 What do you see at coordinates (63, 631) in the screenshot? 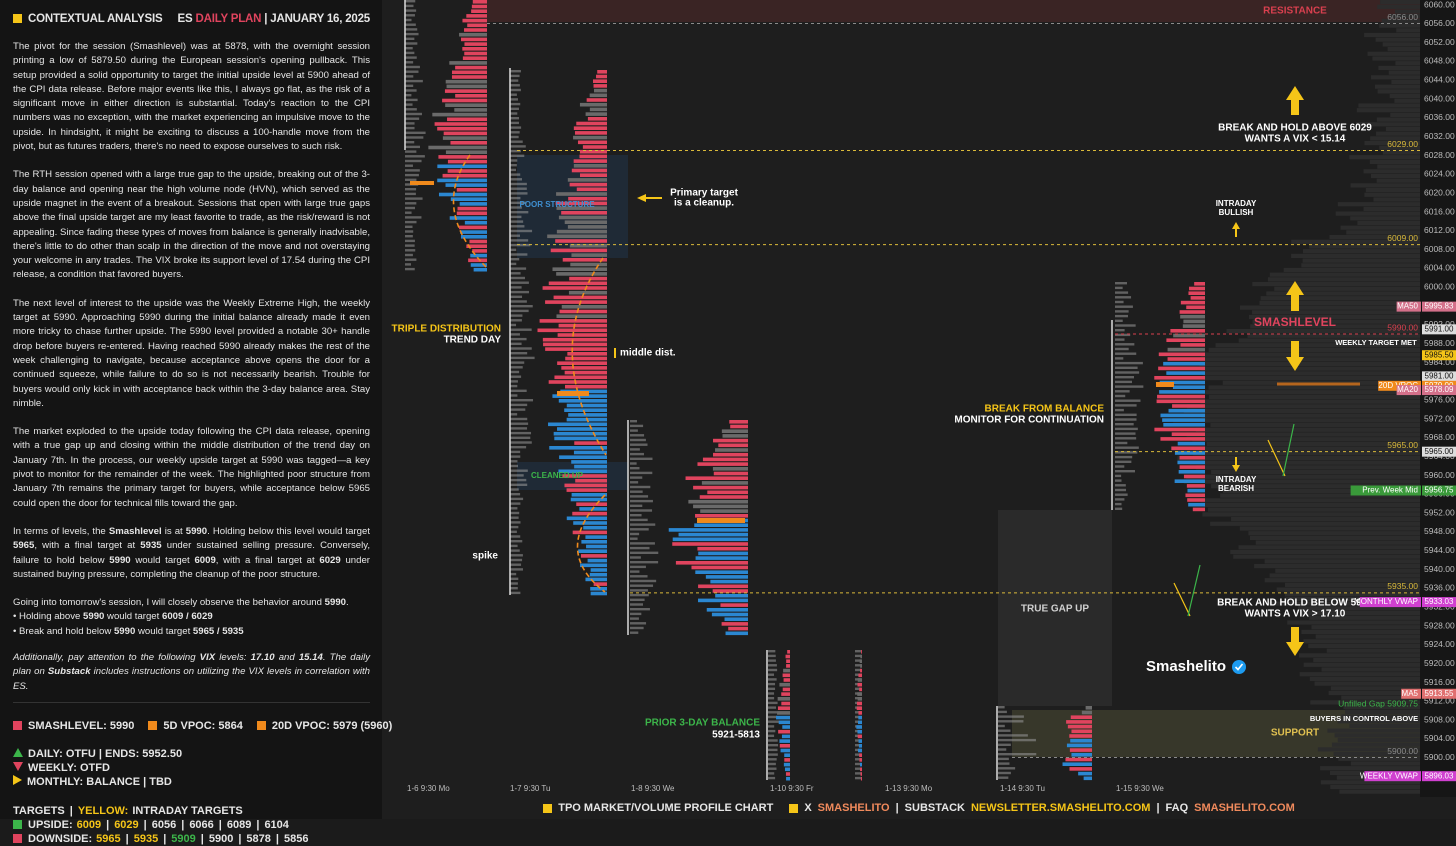
I see `text: • Break and hold below` at bounding box center [63, 631].